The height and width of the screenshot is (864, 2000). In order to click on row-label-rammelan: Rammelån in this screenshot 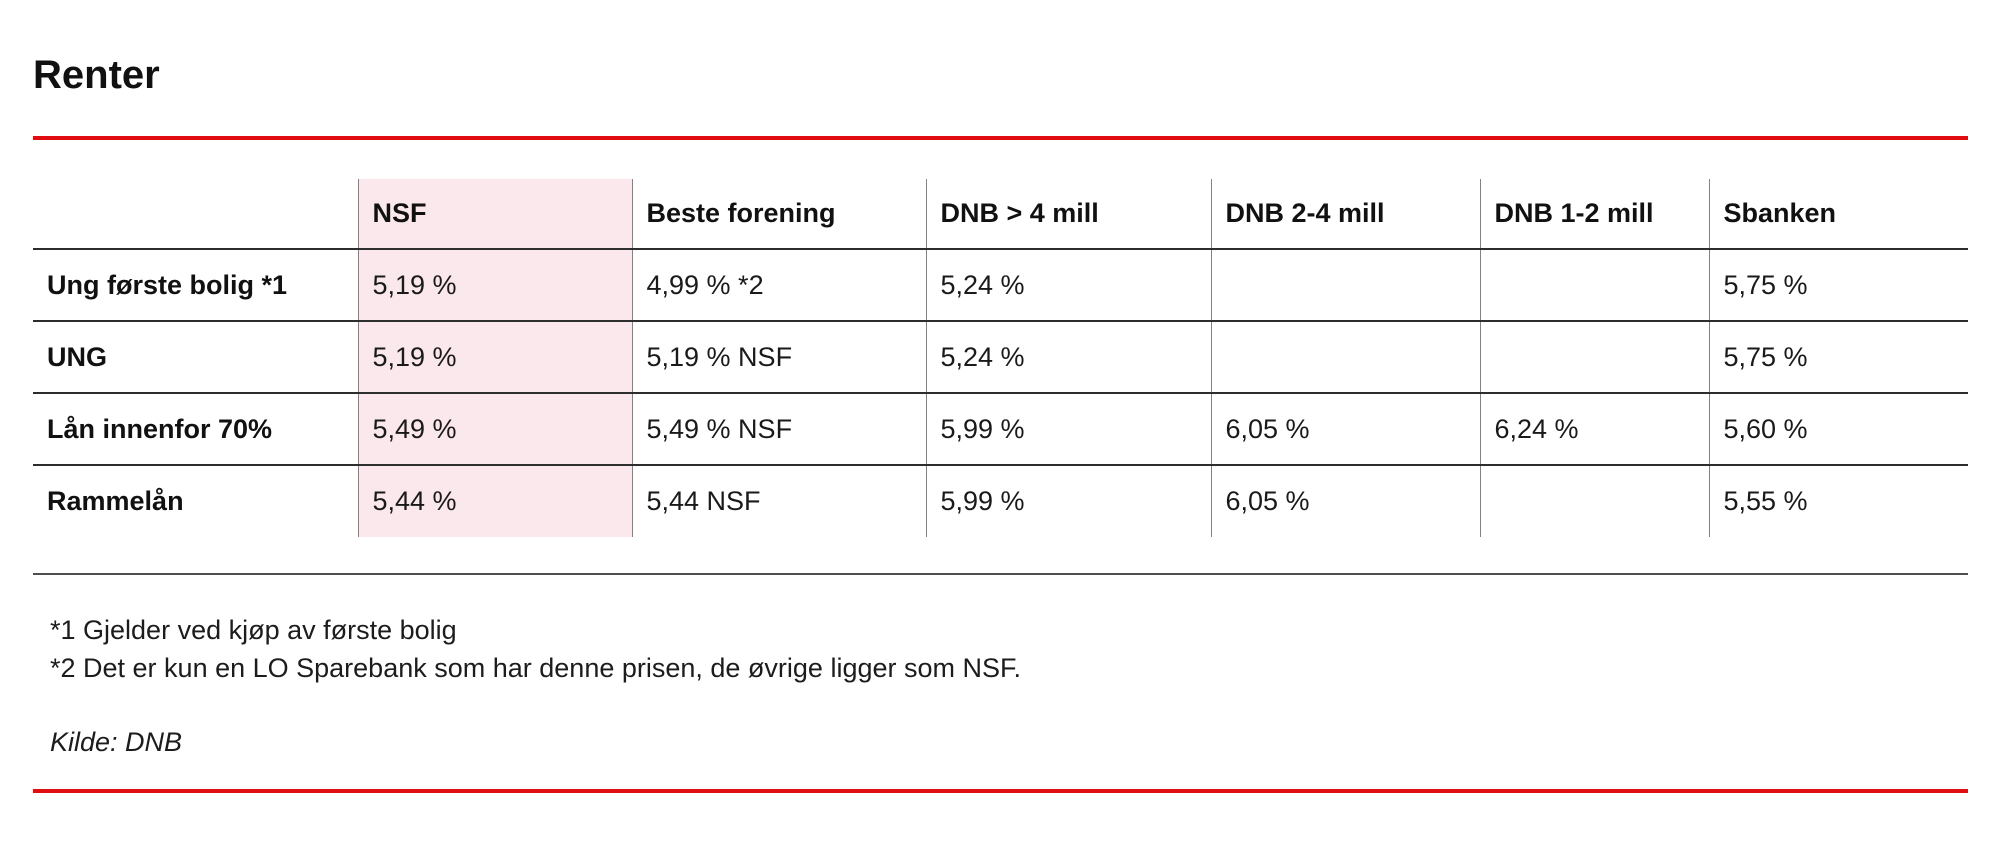, I will do `click(115, 501)`.